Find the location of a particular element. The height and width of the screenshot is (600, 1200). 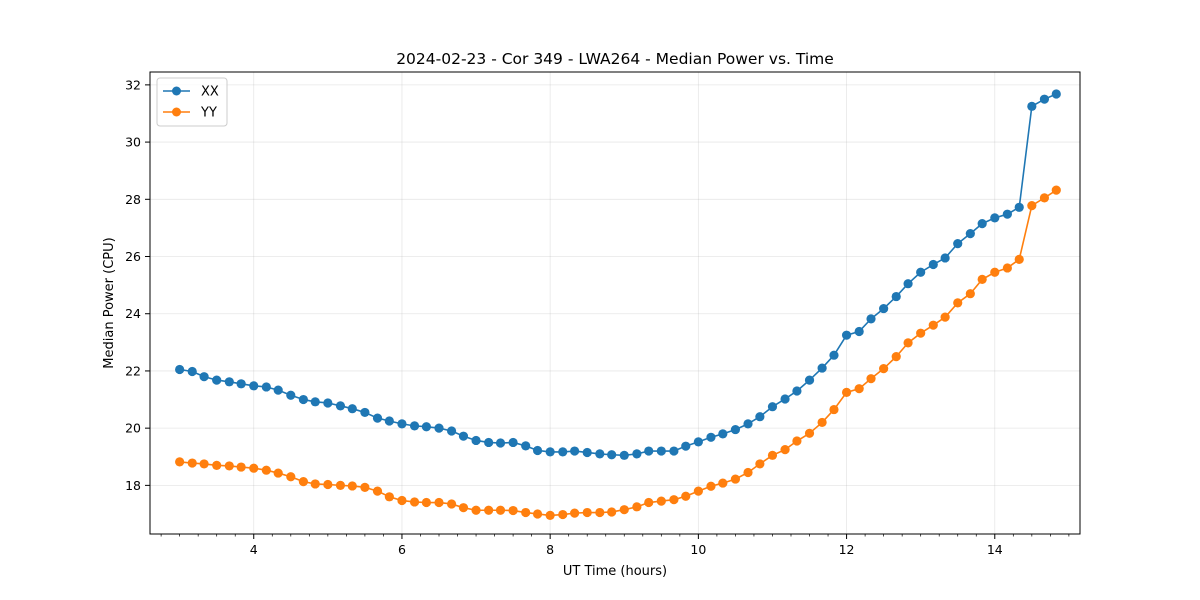

y-tick-label: 24 is located at coordinates (133, 313).